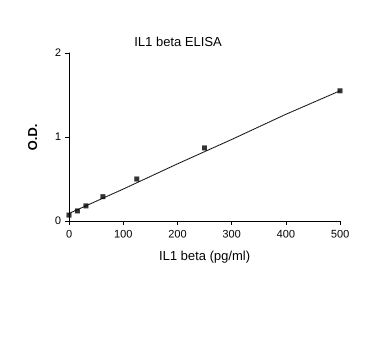 This screenshot has height=346, width=390. What do you see at coordinates (178, 41) in the screenshot?
I see `chart-title: IL1 beta ELISA` at bounding box center [178, 41].